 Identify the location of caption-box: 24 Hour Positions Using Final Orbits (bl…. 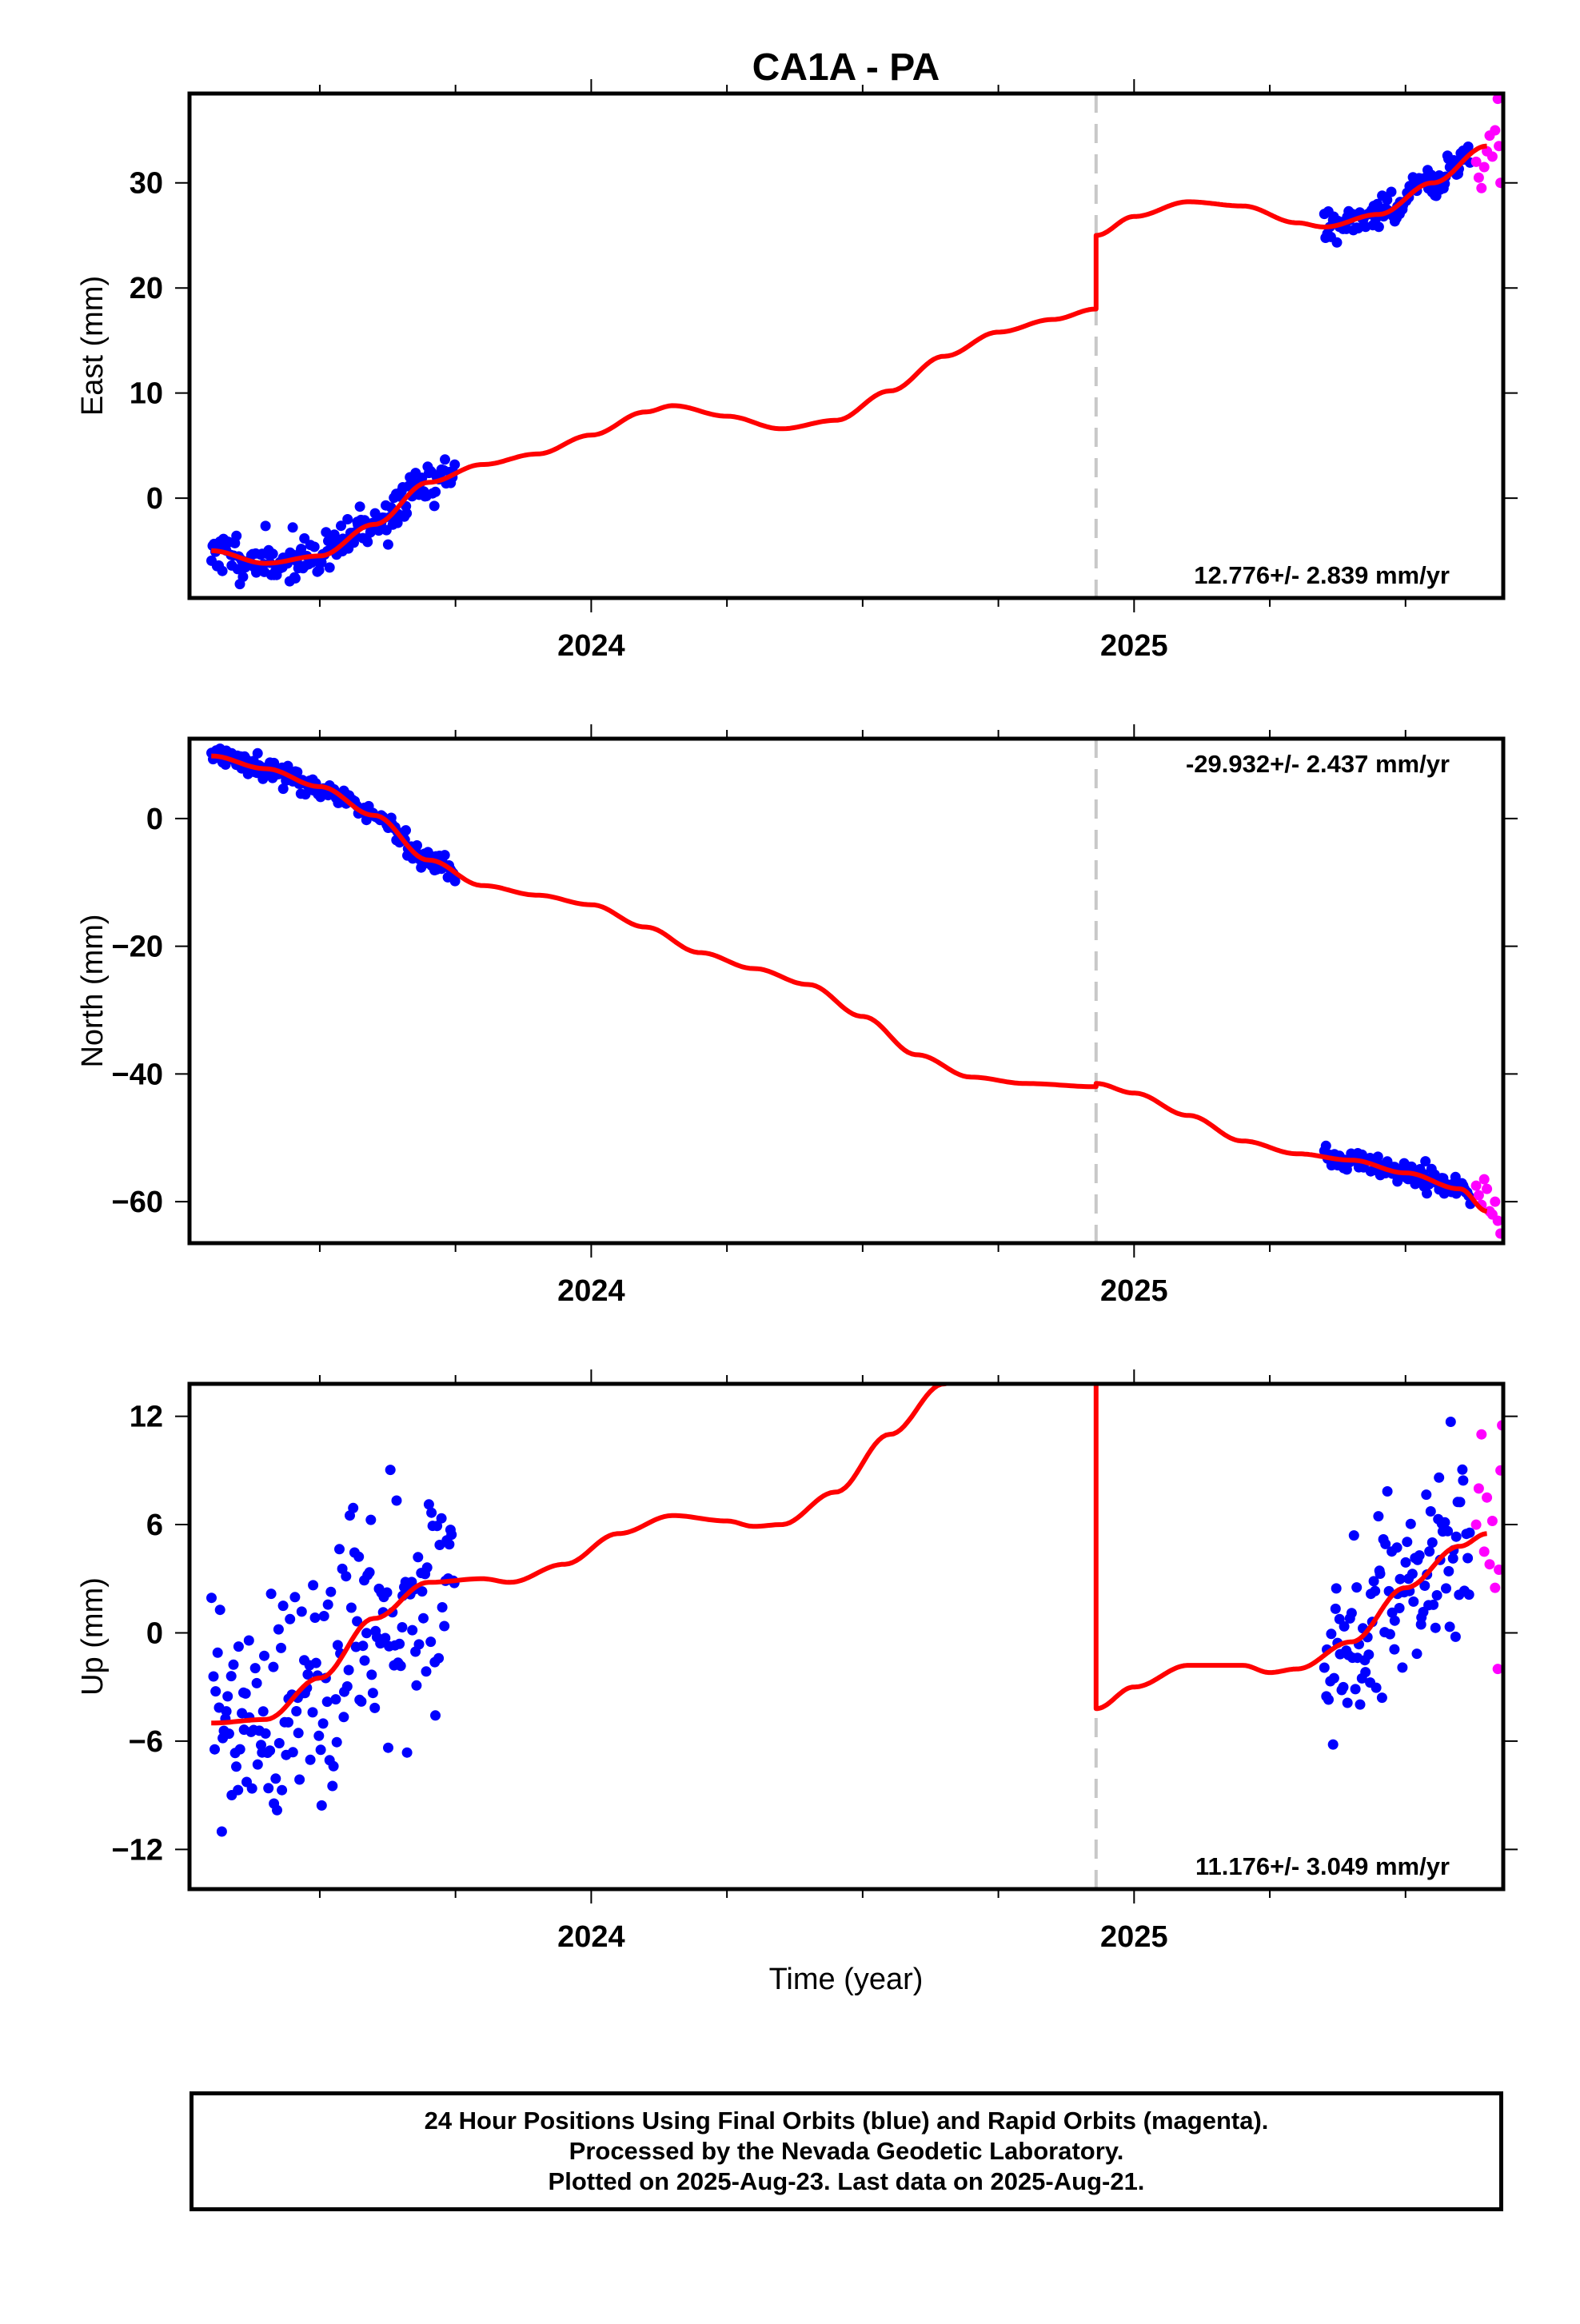
(846, 2151).